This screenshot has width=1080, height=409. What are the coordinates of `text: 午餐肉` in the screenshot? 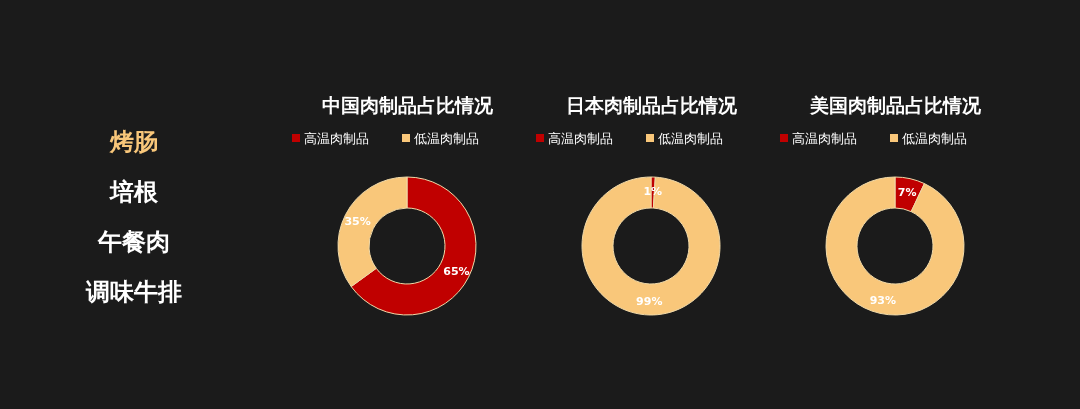 It's located at (133, 242).